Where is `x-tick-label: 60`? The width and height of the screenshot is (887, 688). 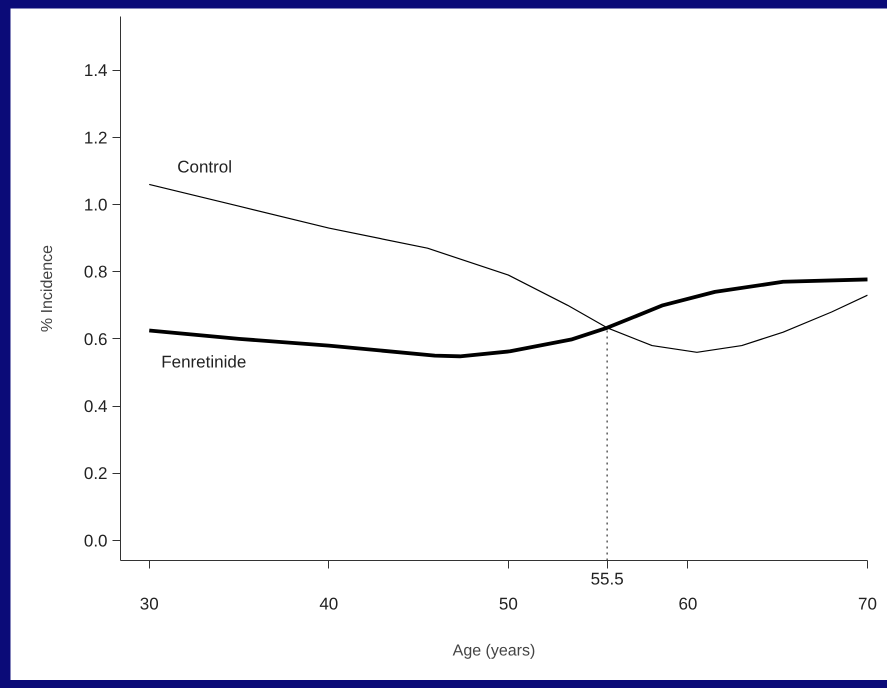 x-tick-label: 60 is located at coordinates (688, 604).